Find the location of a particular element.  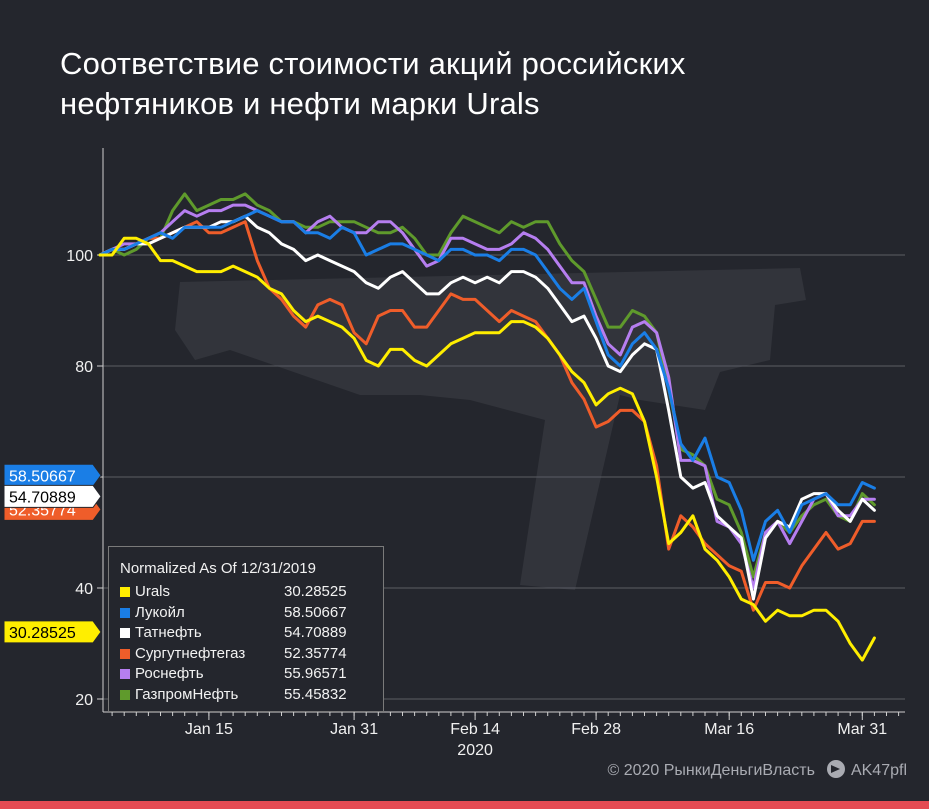

bottom-accent-bar is located at coordinates (464, 805).